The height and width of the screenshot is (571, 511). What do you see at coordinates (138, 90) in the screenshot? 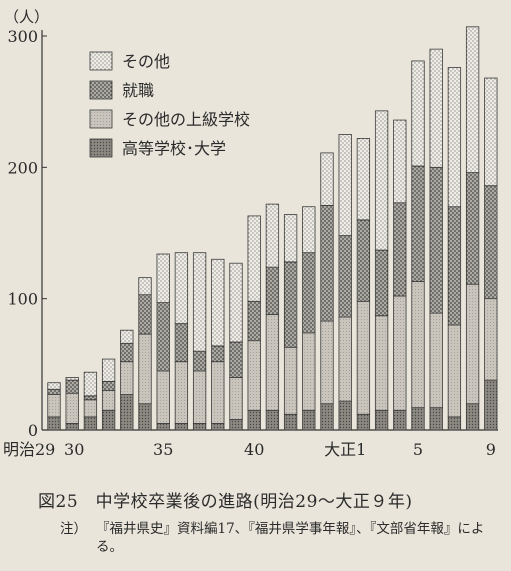
I see `legend-label: 就職` at bounding box center [138, 90].